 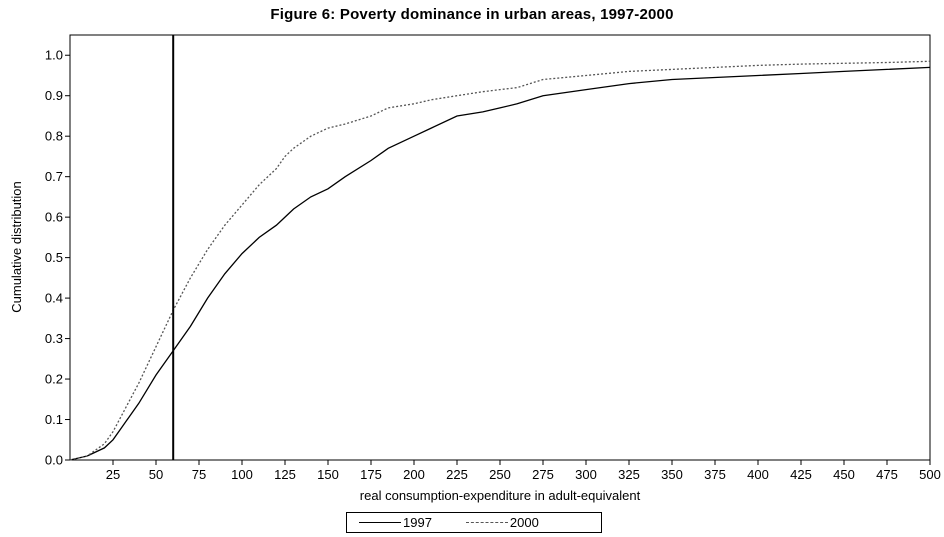 I want to click on x-tick-label: 25, so click(x=113, y=474).